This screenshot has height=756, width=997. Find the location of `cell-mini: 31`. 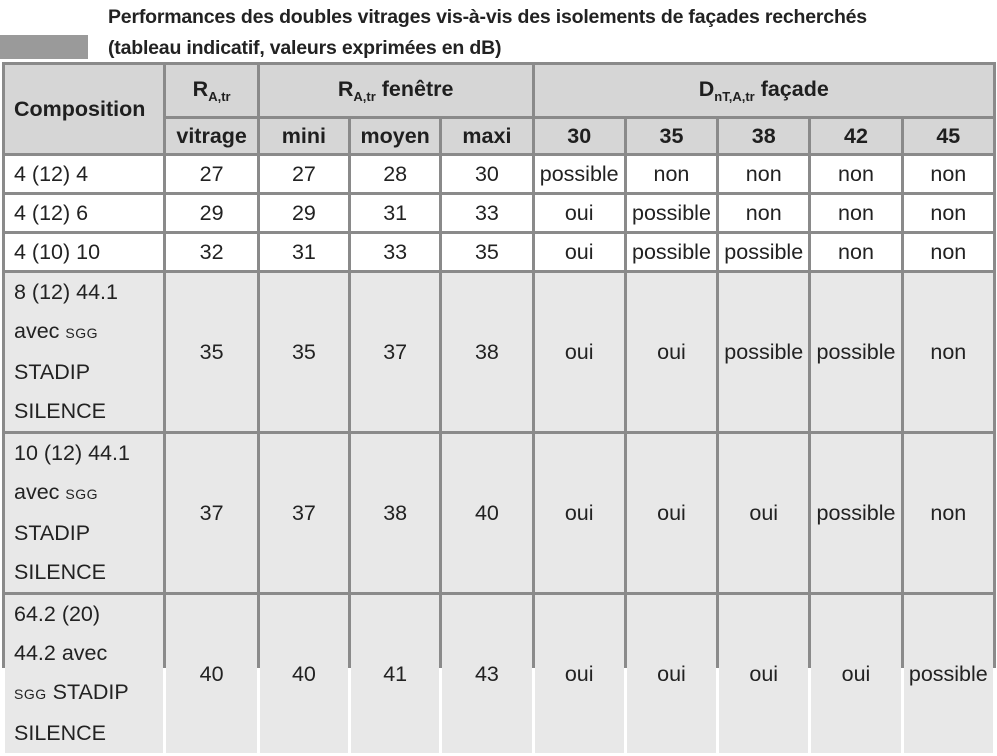

cell-mini: 31 is located at coordinates (304, 252).